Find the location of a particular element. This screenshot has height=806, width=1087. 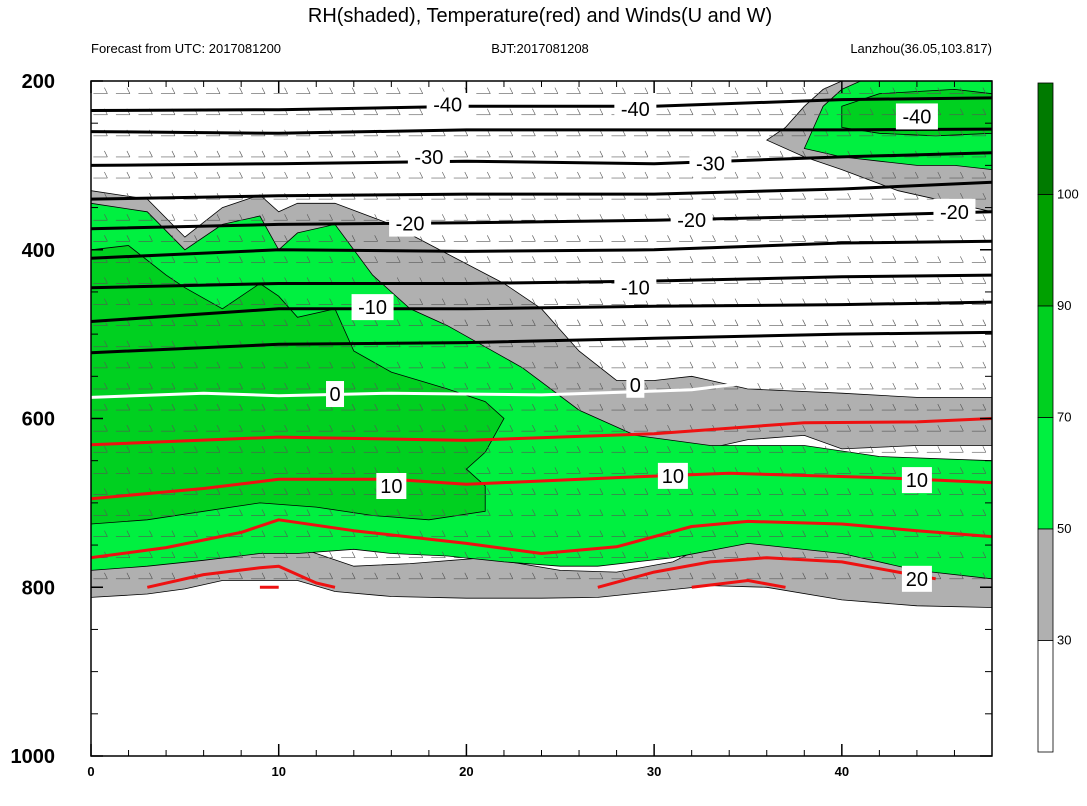

contour-label-10: 0 is located at coordinates (334, 395).